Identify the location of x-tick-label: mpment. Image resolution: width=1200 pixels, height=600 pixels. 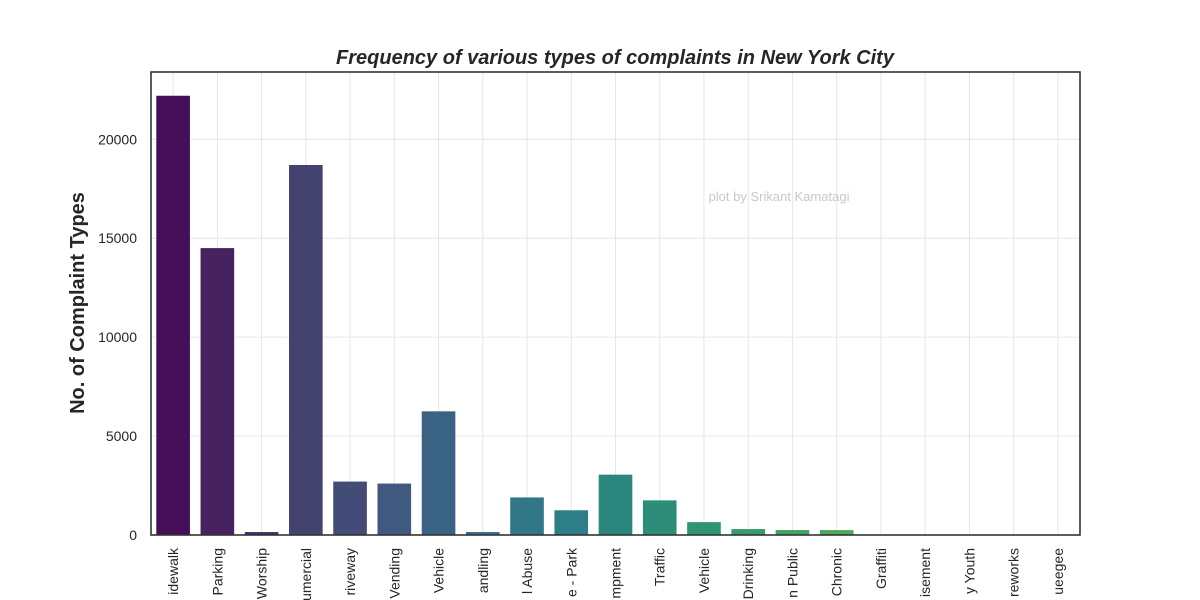
(616, 573).